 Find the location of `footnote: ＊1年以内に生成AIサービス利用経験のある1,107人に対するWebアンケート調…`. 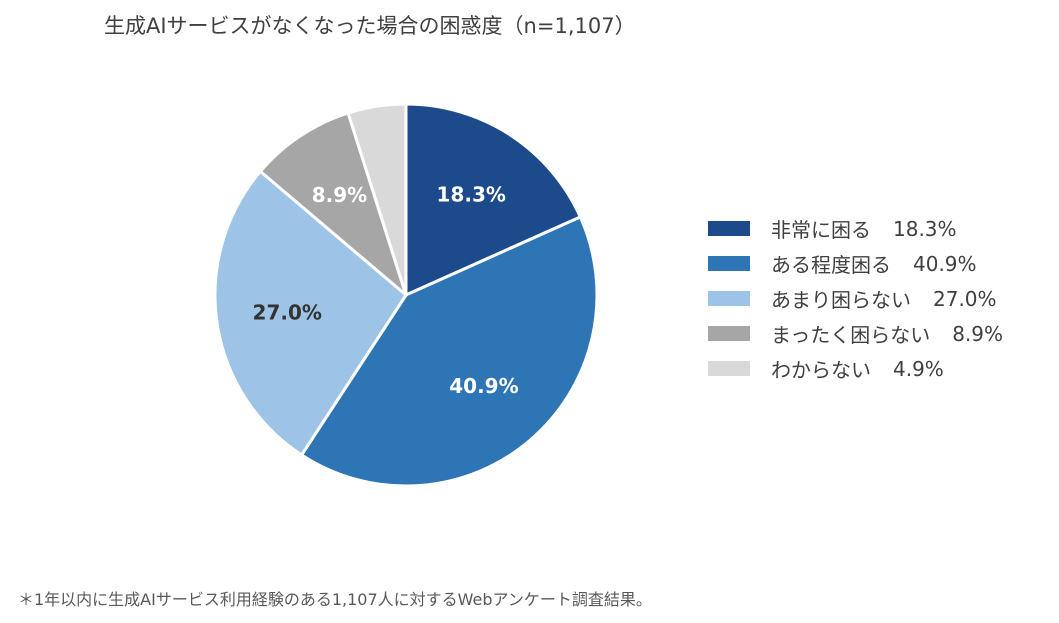

footnote: ＊1年以内に生成AIサービス利用経験のある1,107人に対するWebアンケート調… is located at coordinates (335, 599).